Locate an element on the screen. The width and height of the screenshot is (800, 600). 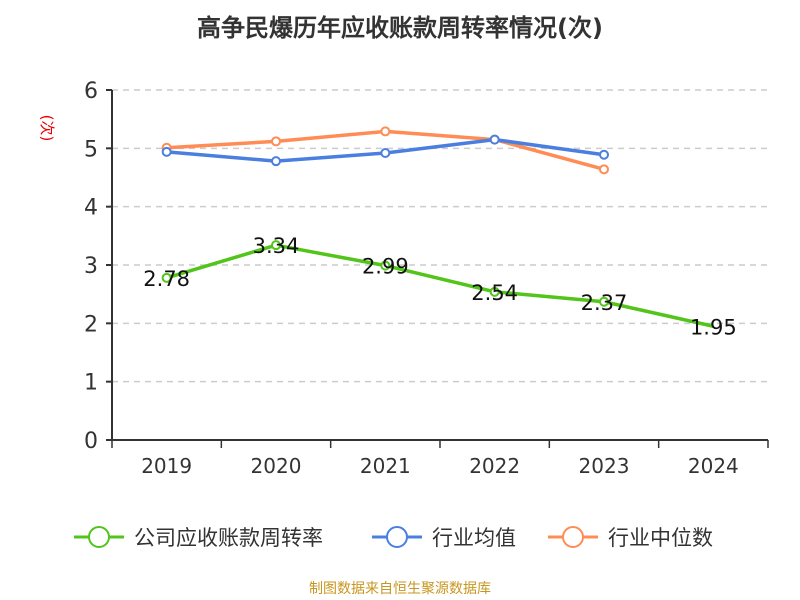
y-tick-label: 1 is located at coordinates (91, 383).